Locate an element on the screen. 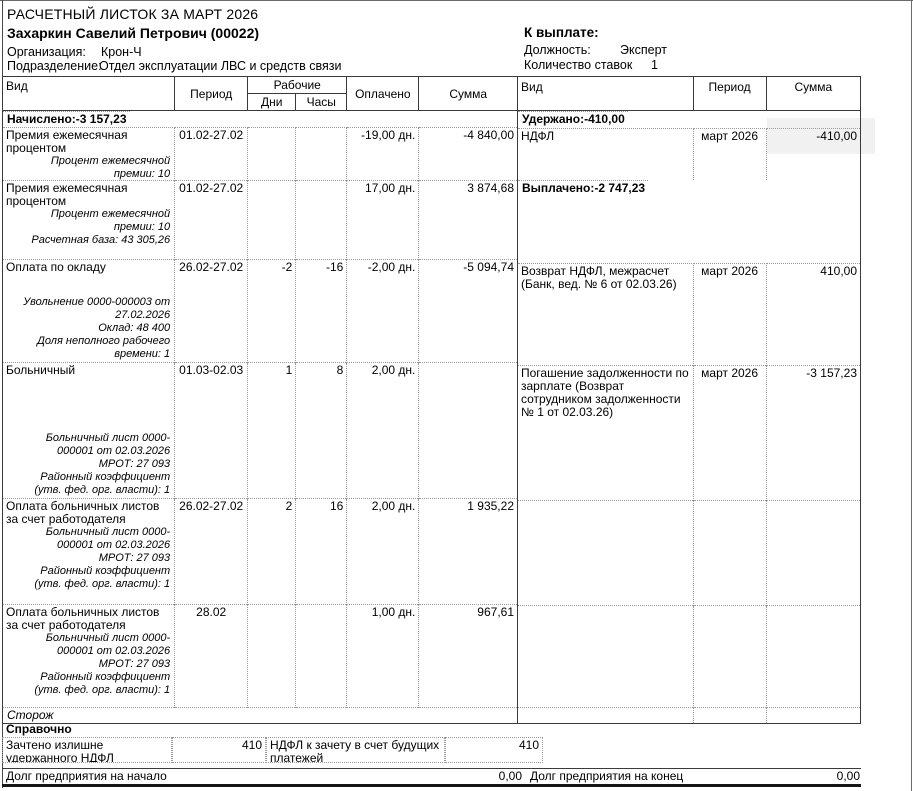 The width and height of the screenshot is (913, 791). debt-start-value: 0,00 is located at coordinates (510, 776).